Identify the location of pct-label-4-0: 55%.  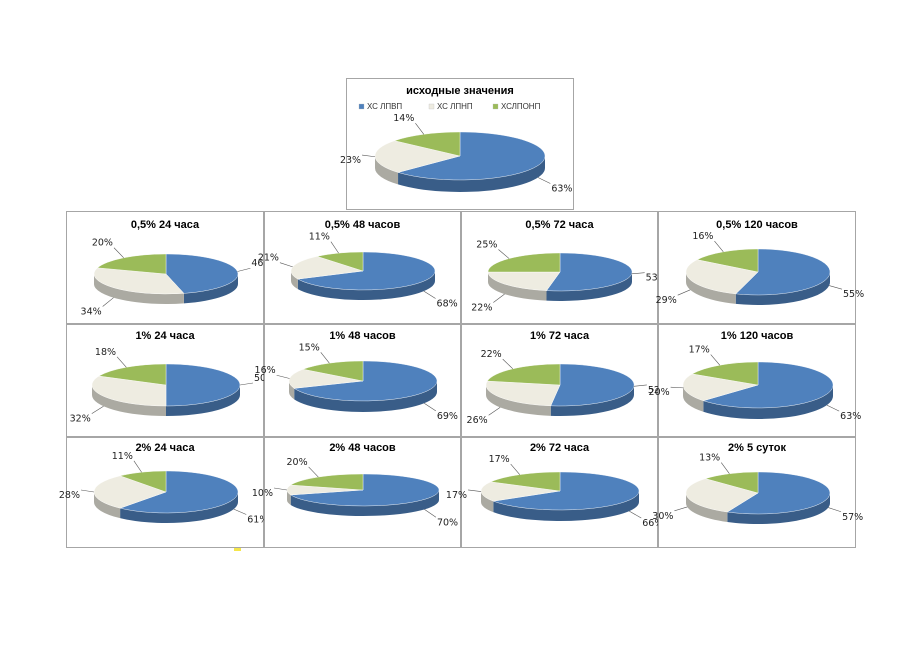
(853, 294).